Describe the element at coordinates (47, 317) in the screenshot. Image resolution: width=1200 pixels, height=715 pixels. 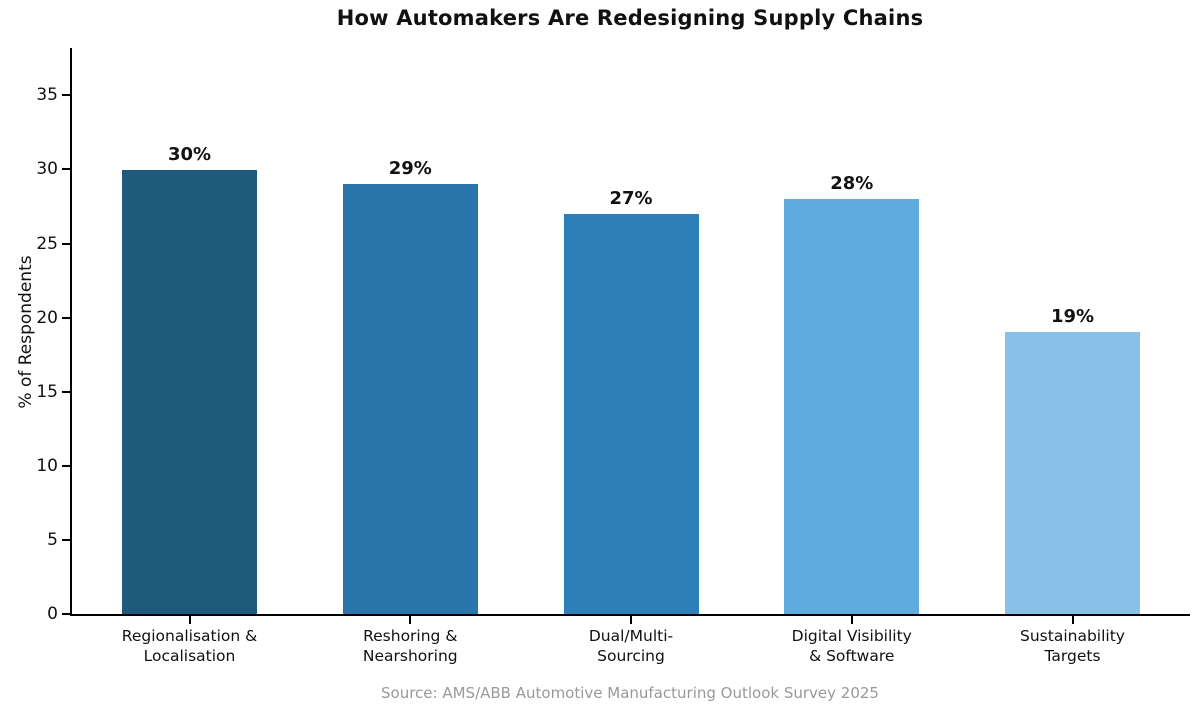
I see `y-tick-label: 20` at that location.